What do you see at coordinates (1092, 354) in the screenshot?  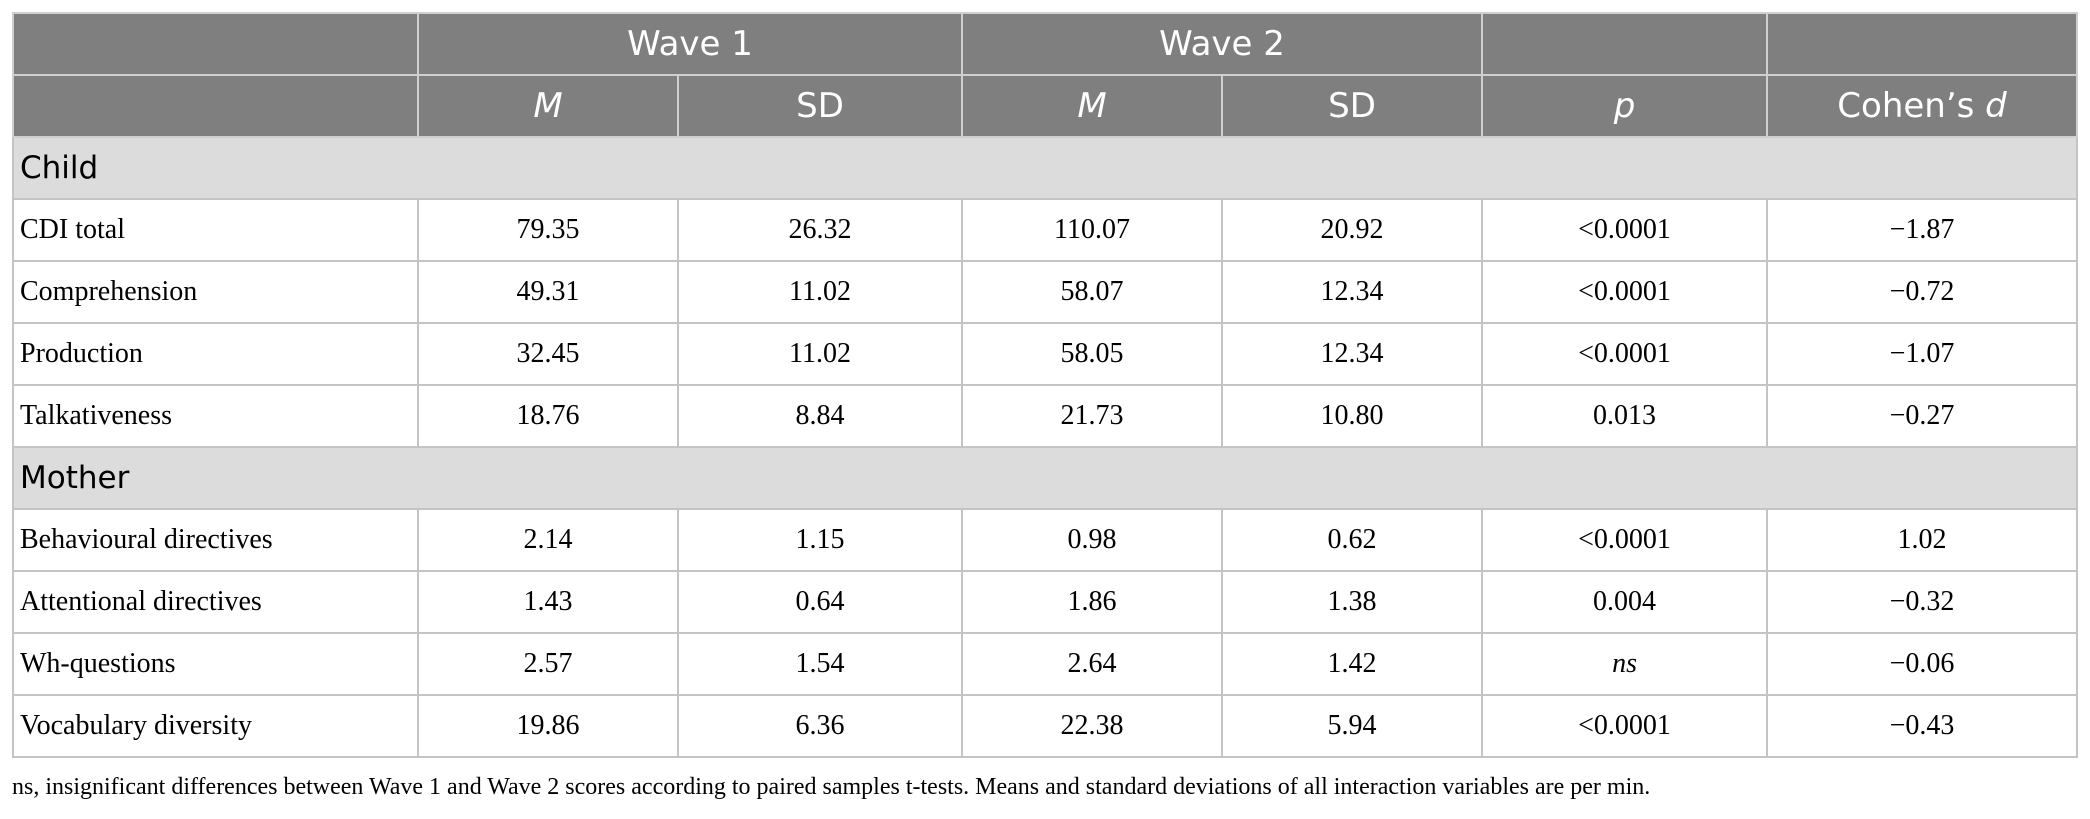 I see `cell-wave2-m: 58.05` at bounding box center [1092, 354].